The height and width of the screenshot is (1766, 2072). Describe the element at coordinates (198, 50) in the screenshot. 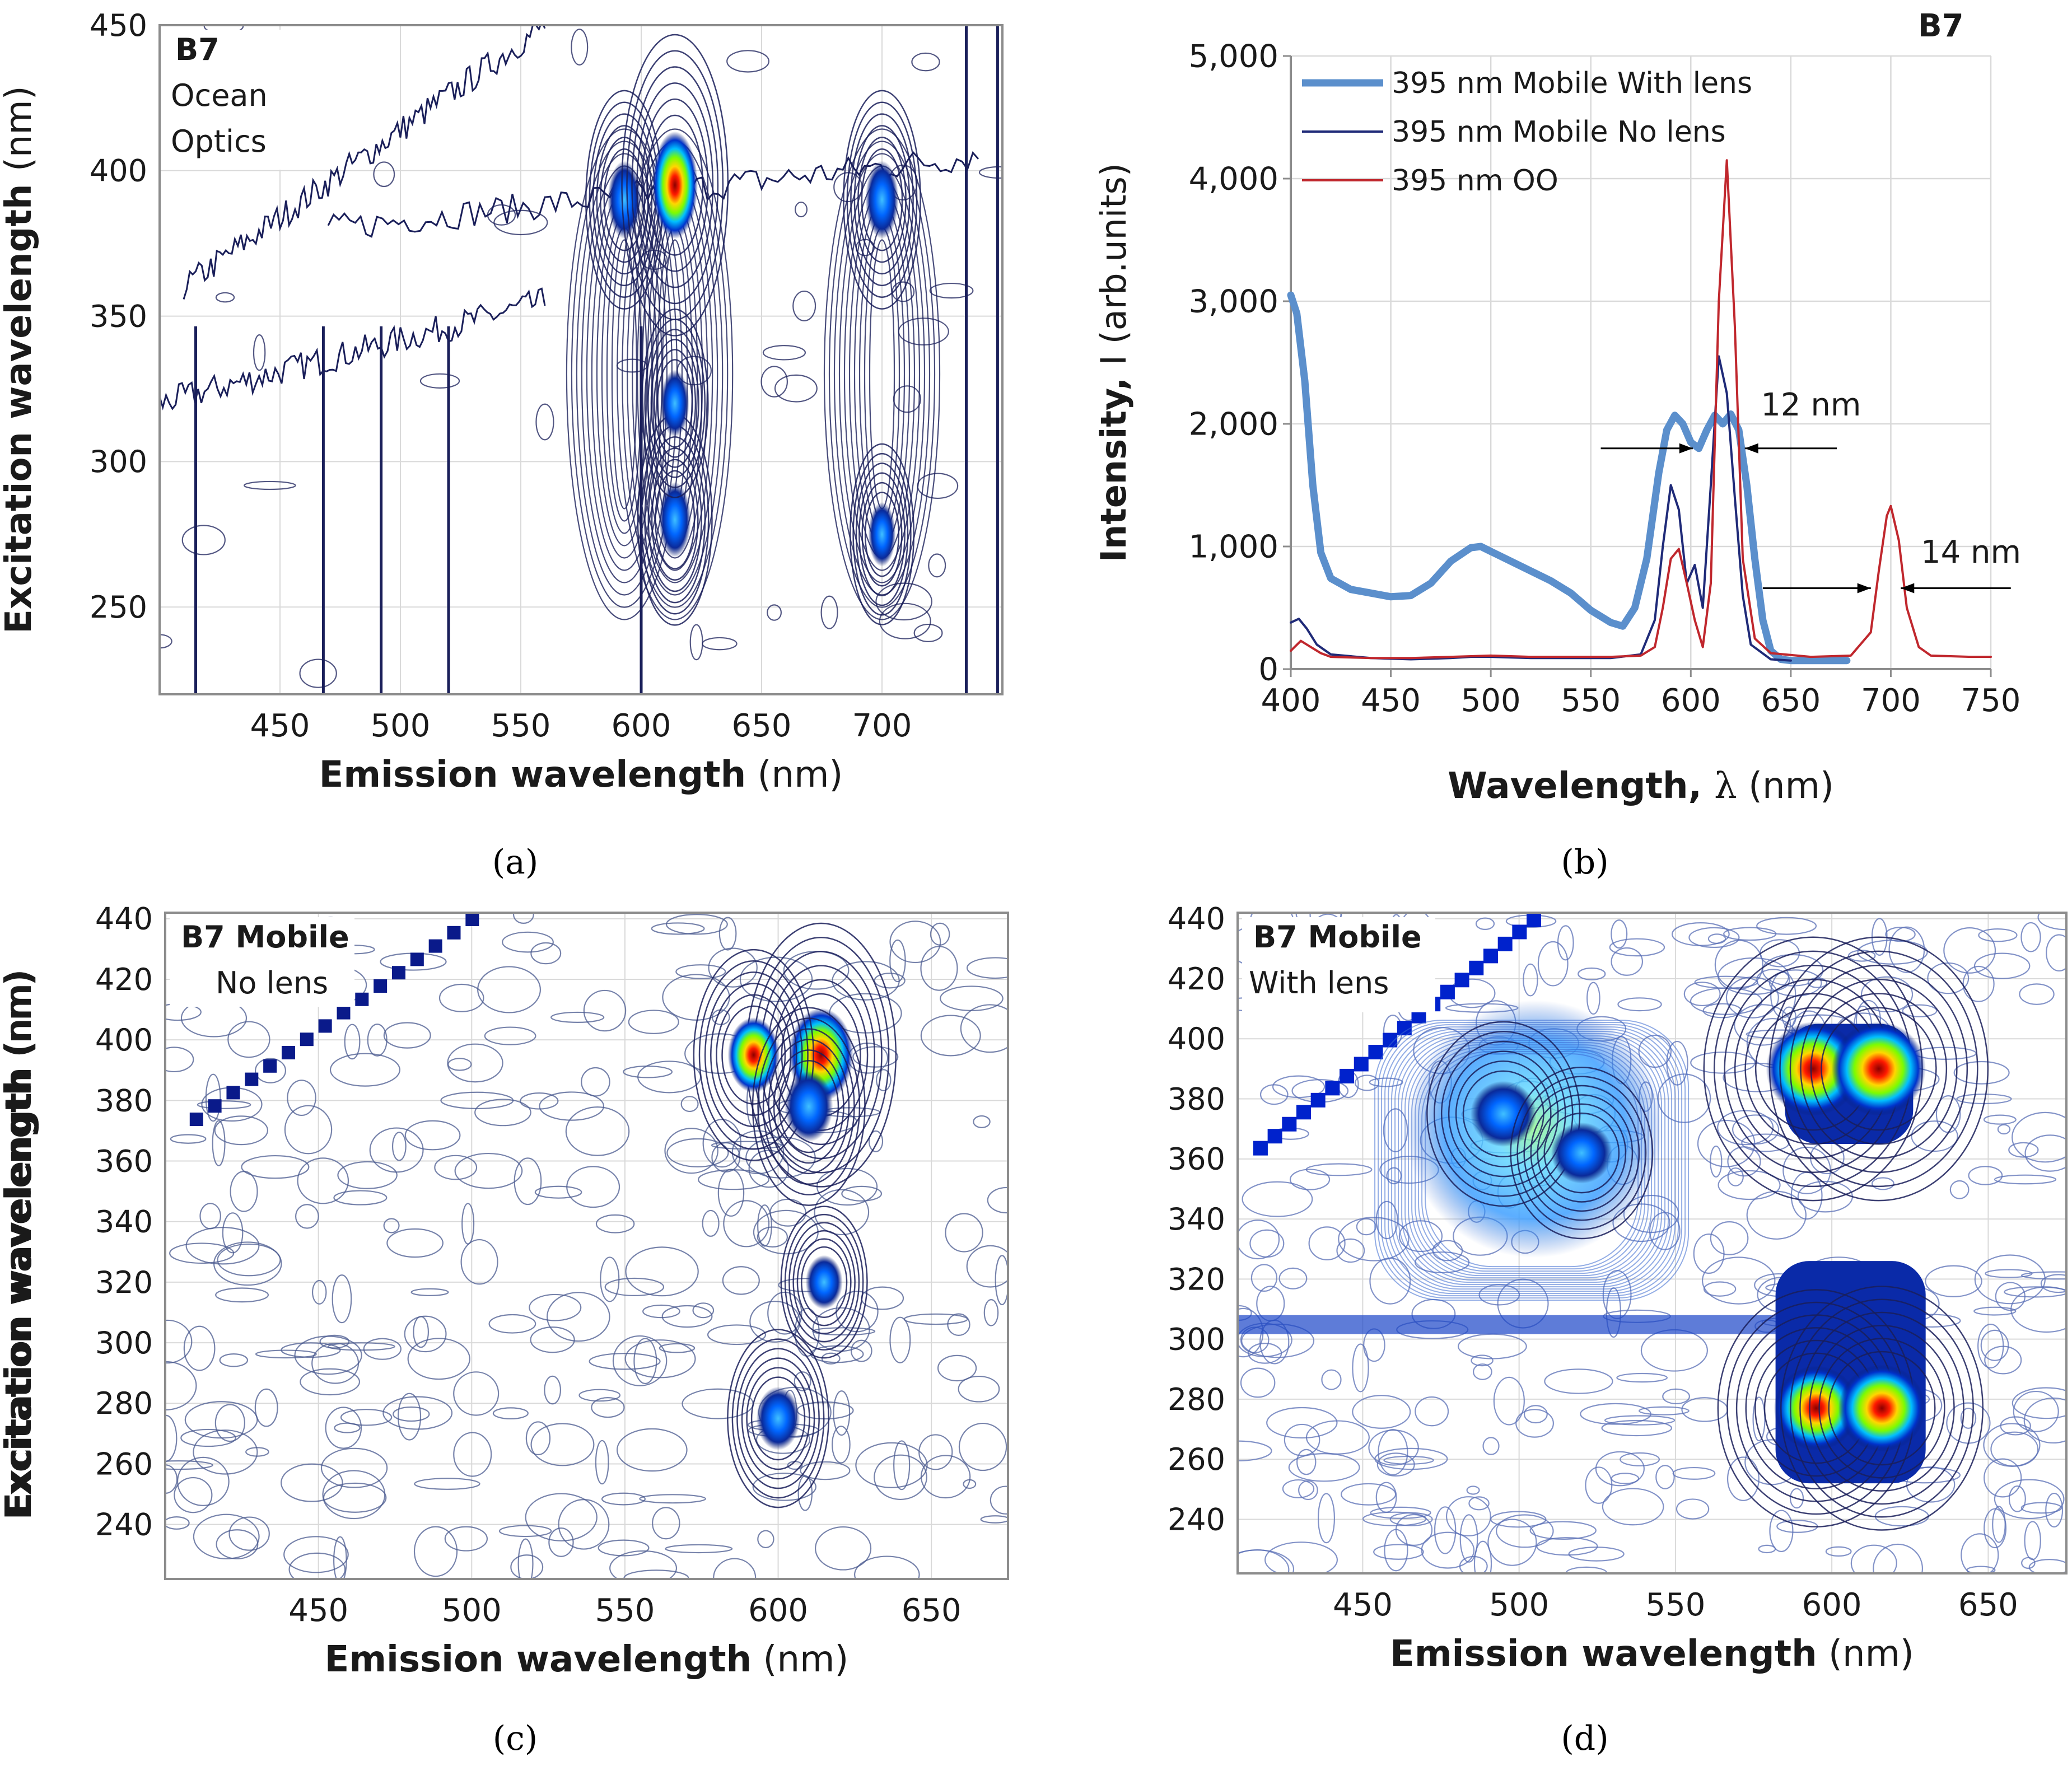

I see `inset-text-line: B7` at that location.